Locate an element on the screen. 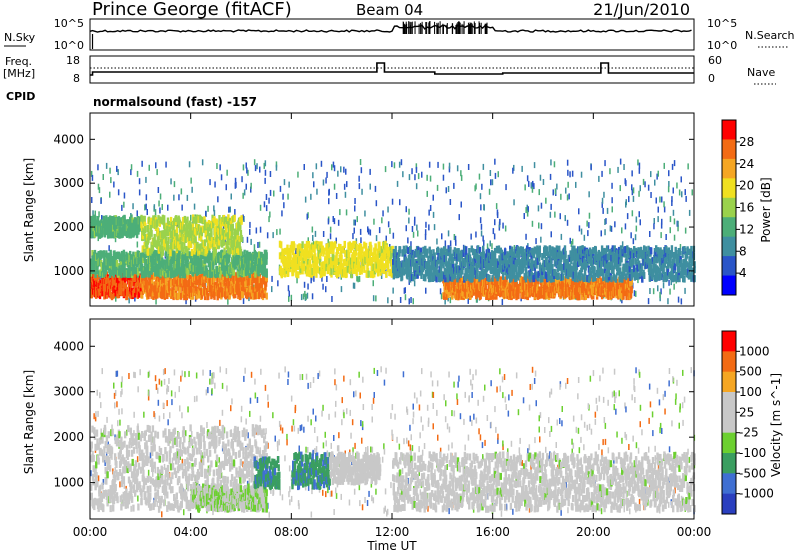 The height and width of the screenshot is (558, 800). beam-label: Beam 04 is located at coordinates (389, 10).